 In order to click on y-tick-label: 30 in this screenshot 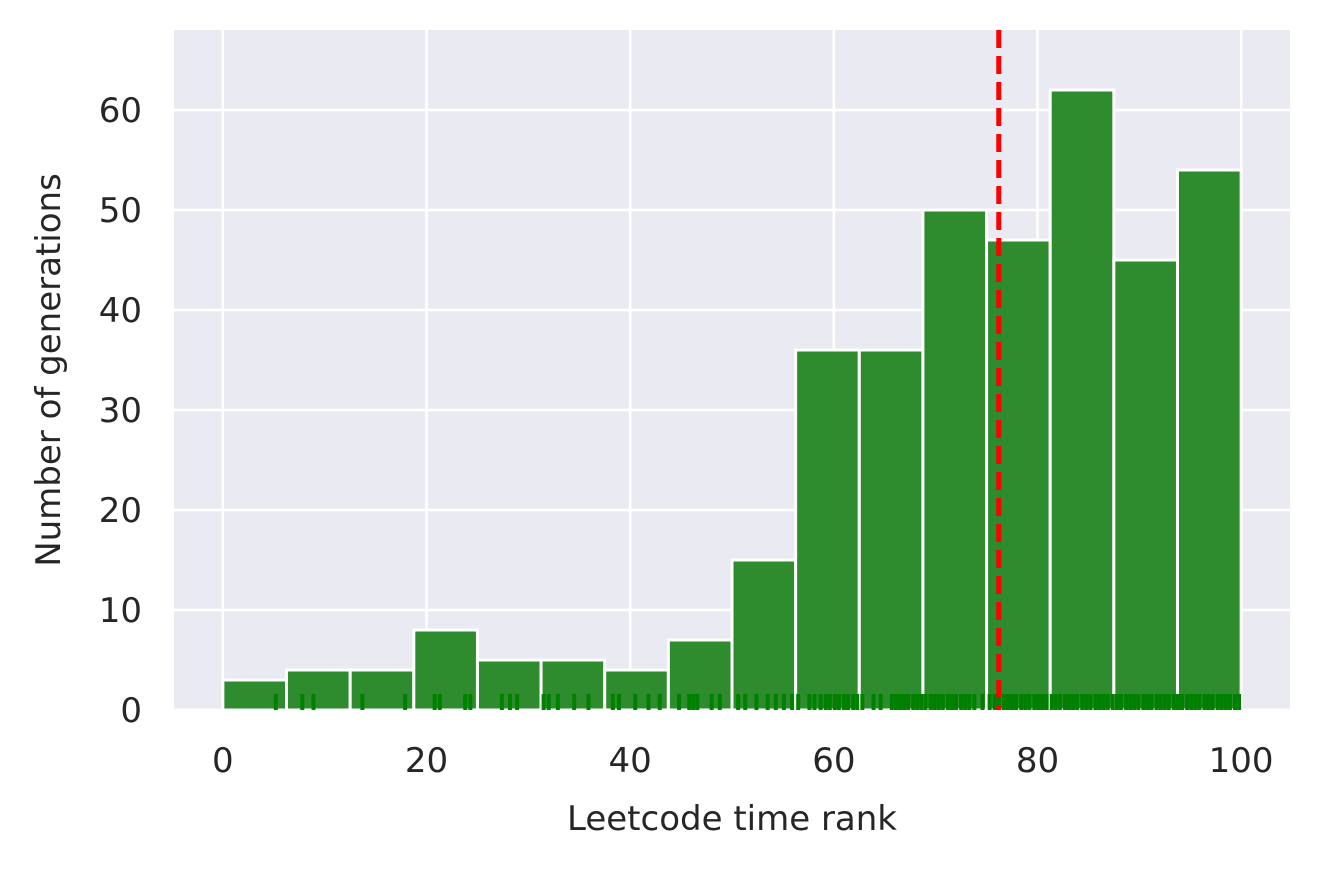, I will do `click(120, 411)`.